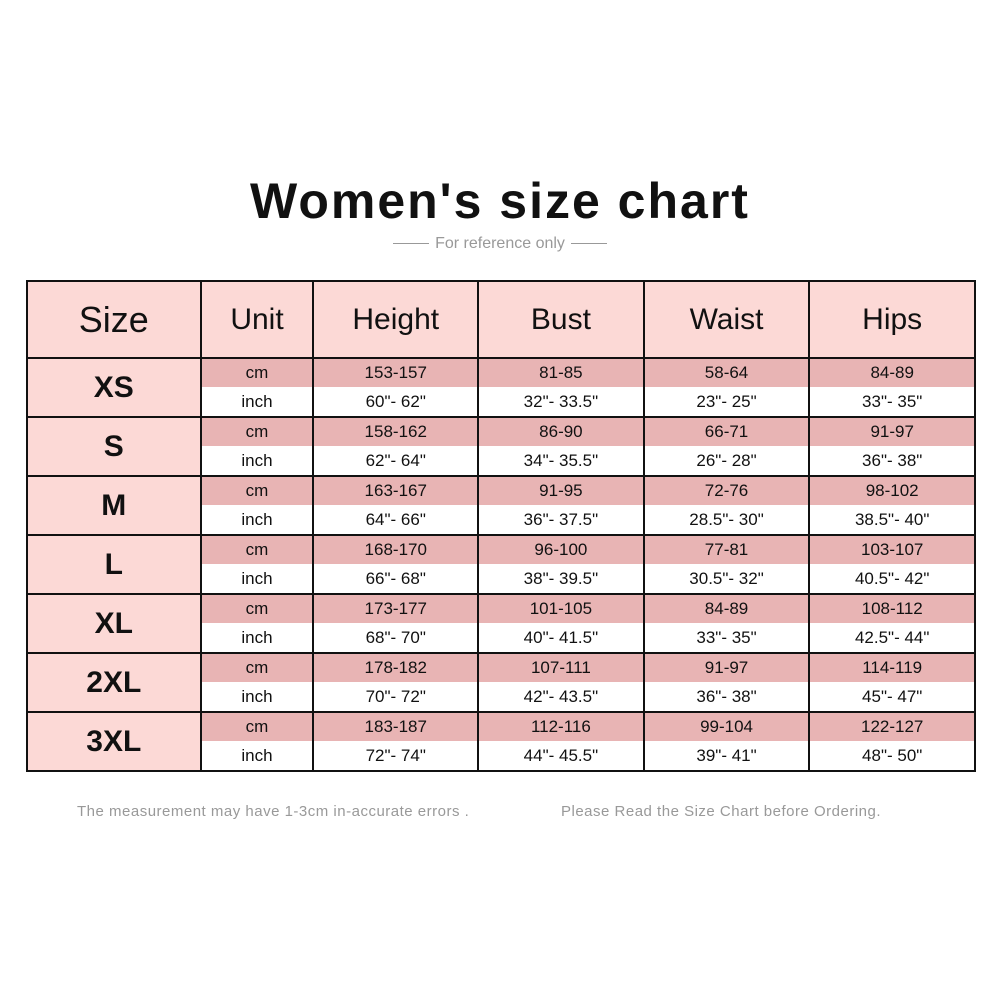  I want to click on waist-cell: 30.5"- 32", so click(726, 579).